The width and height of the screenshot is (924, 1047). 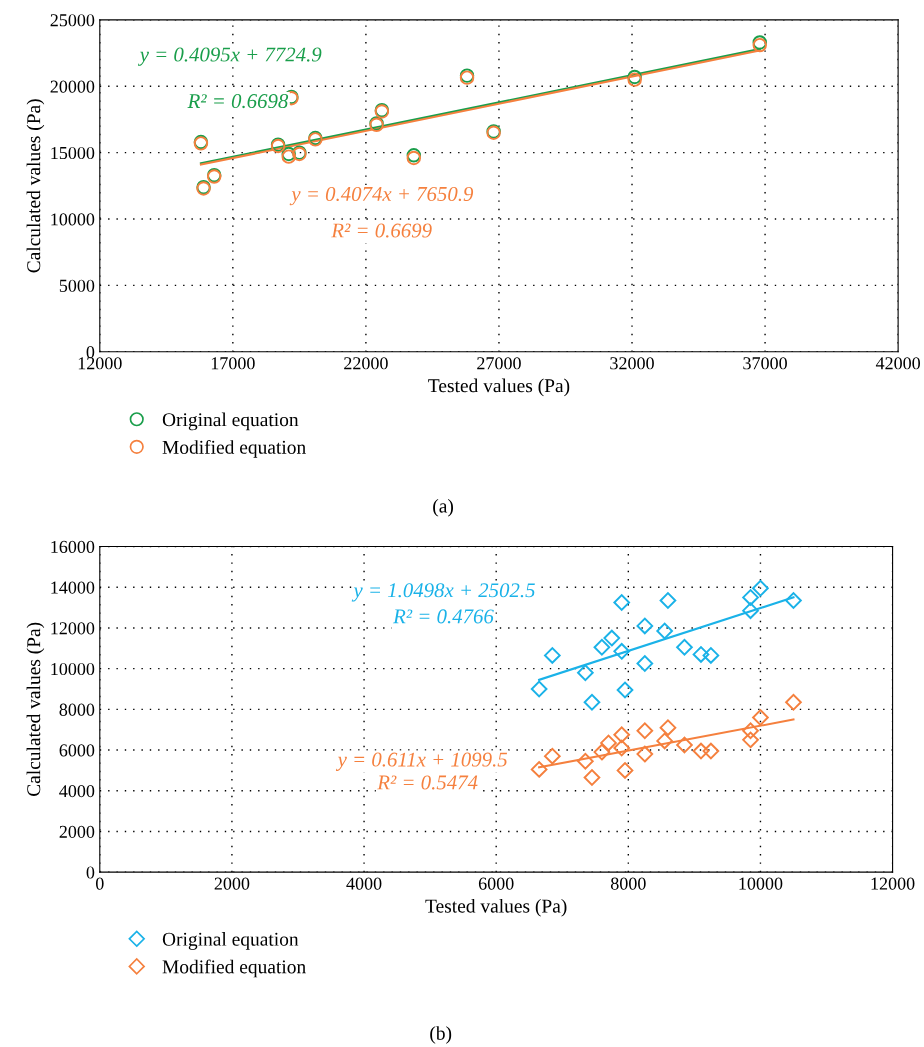 I want to click on x-tick-label: 0, so click(x=99, y=883).